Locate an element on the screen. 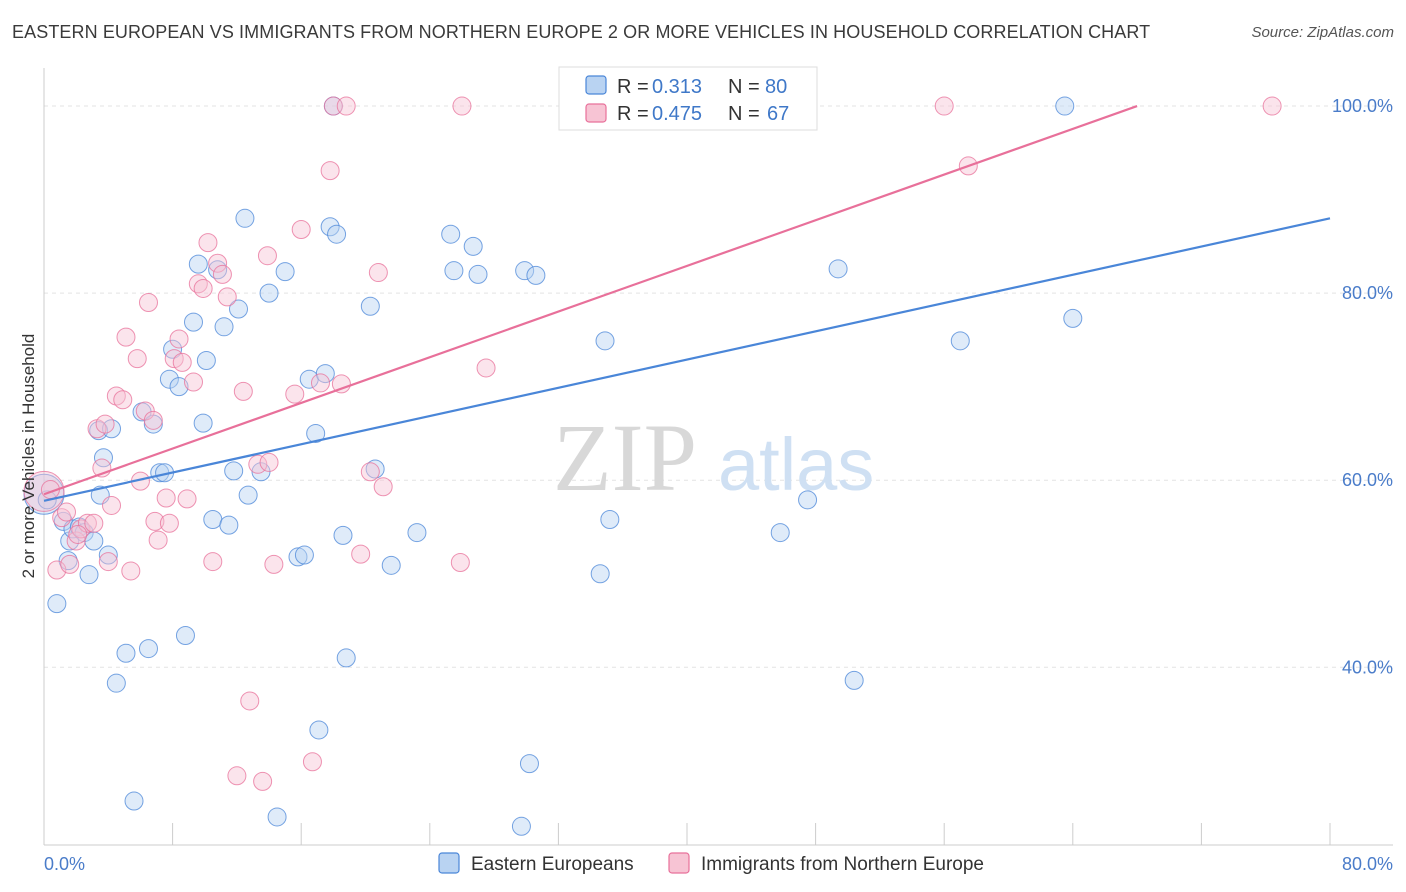 This screenshot has width=1406, height=892. legend-swatch-blue is located at coordinates (596, 85).